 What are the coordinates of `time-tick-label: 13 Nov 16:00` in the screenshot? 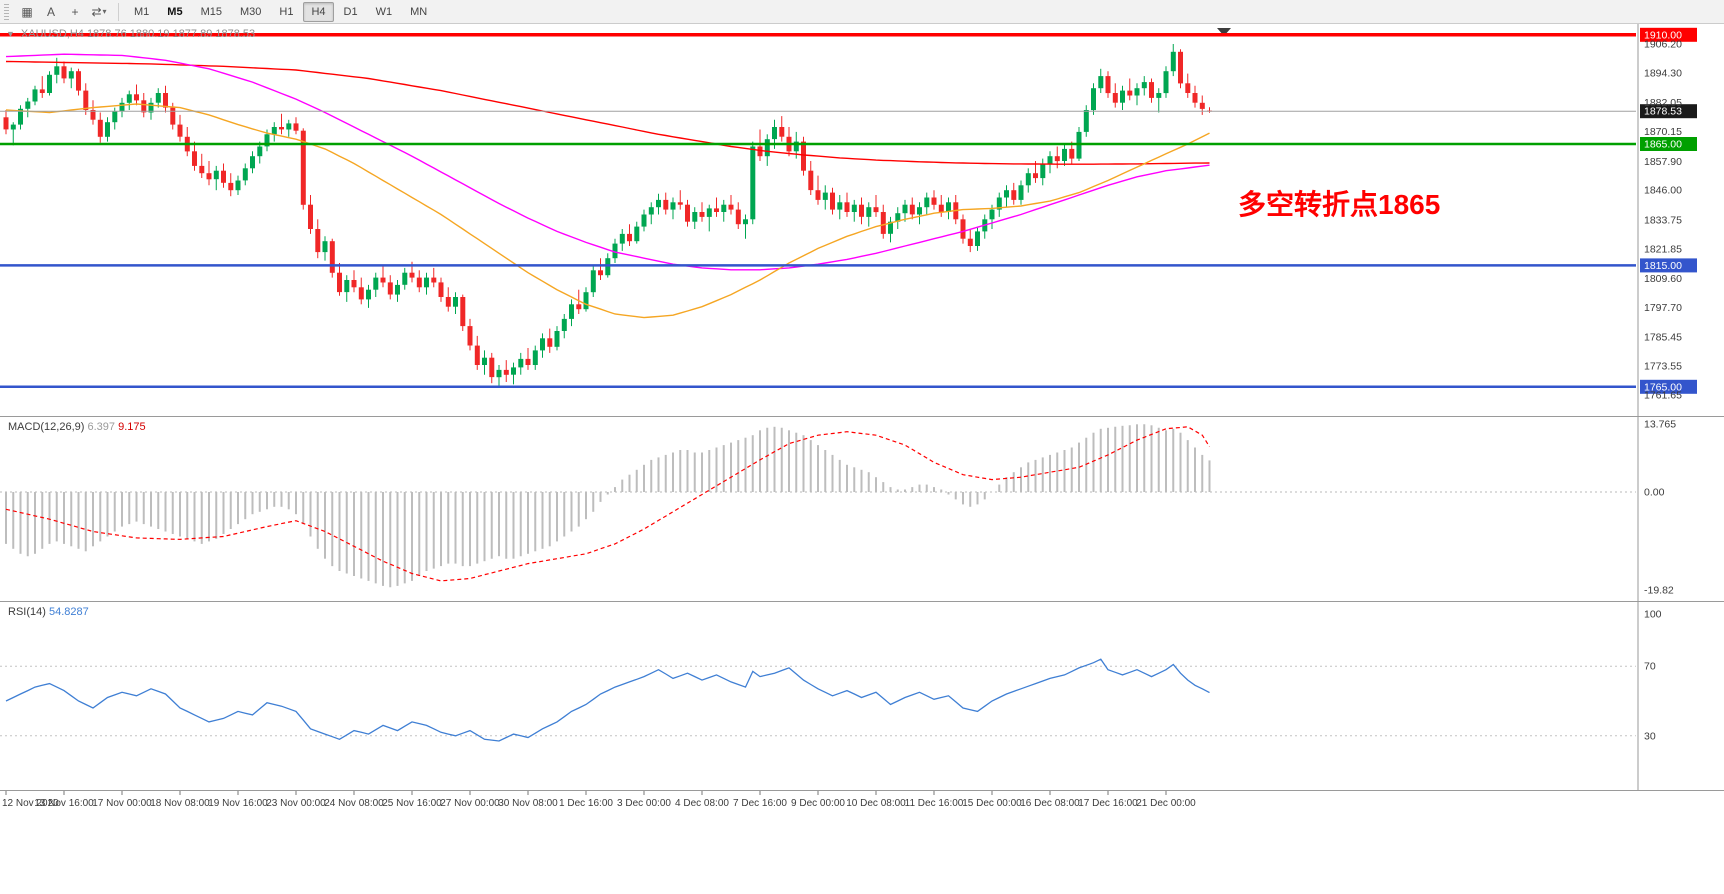 It's located at (64, 803).